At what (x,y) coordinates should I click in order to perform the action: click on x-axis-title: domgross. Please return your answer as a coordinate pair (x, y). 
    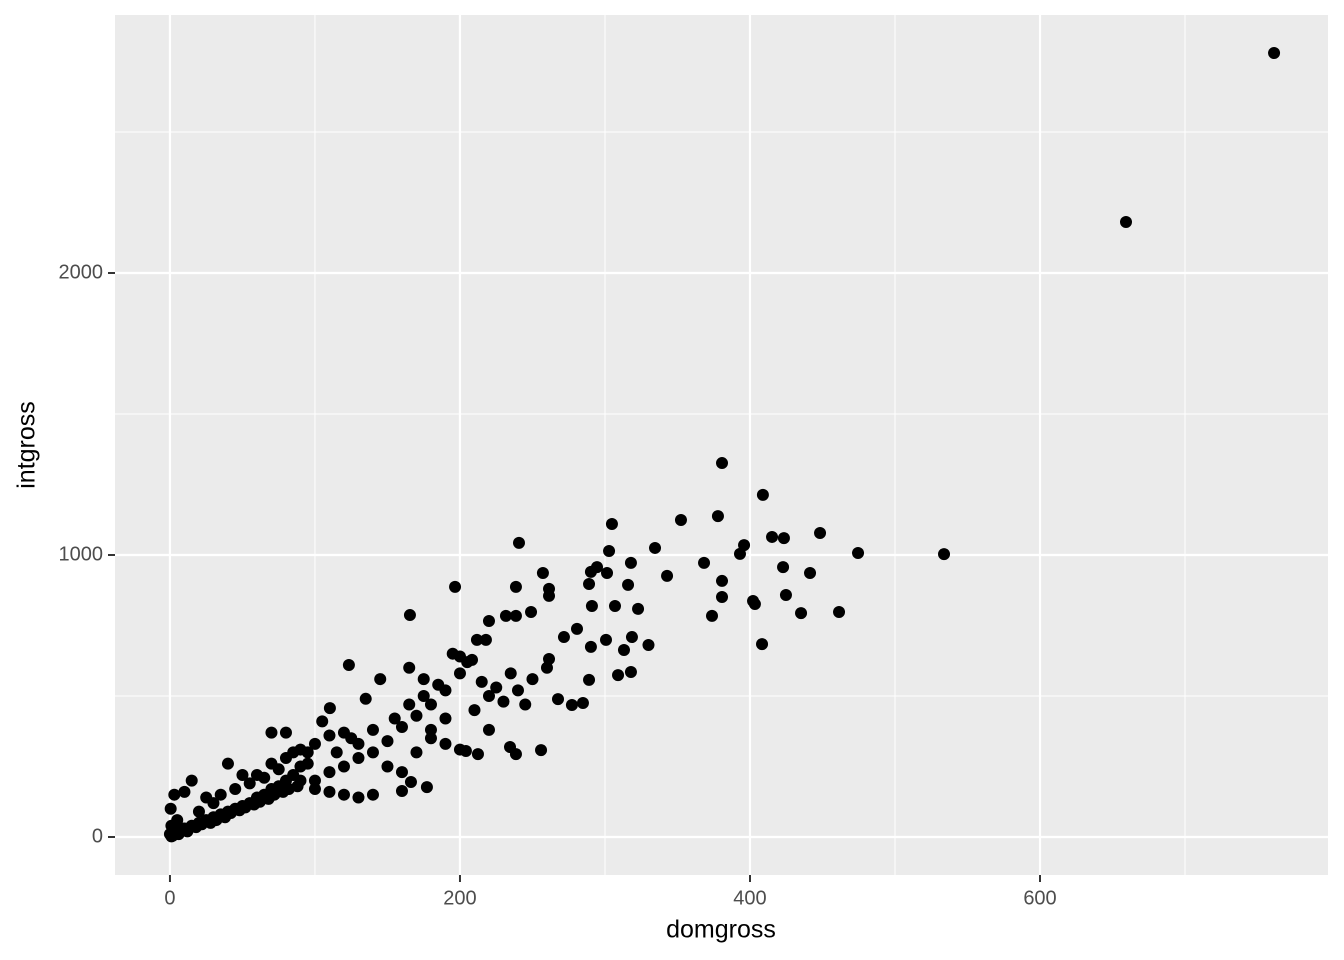
    Looking at the image, I should click on (721, 930).